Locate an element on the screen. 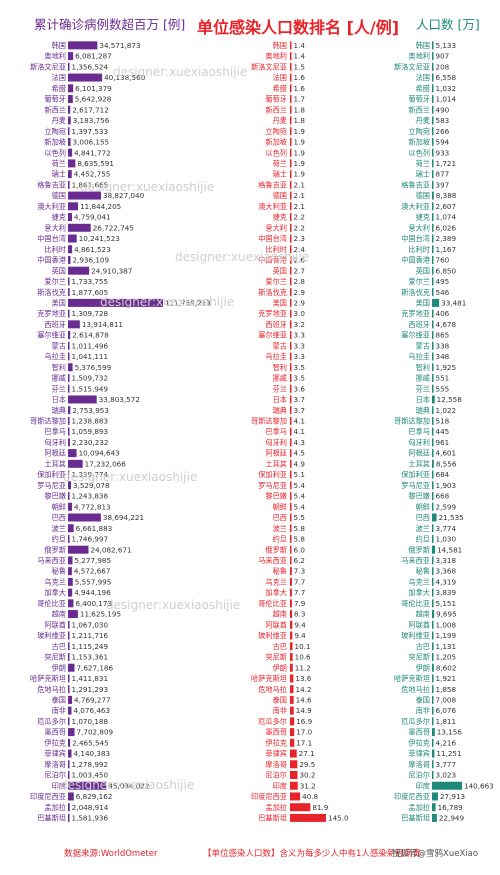 Image resolution: width=500 pixels, height=875 pixels. population-value-label: 877 is located at coordinates (443, 174).